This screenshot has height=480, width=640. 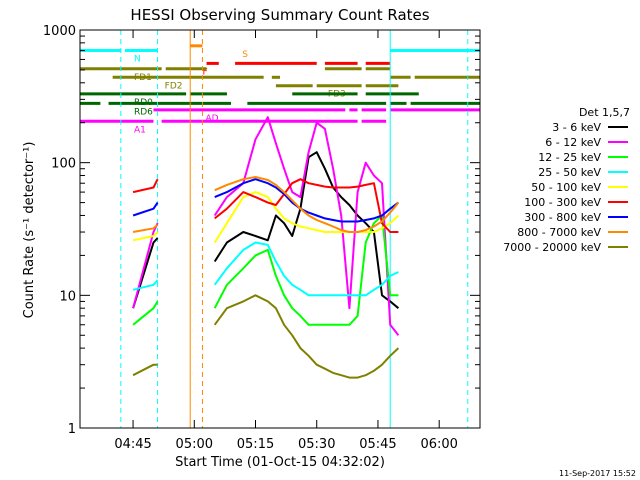 What do you see at coordinates (143, 112) in the screenshot?
I see `flag-rd6-label: RD6` at bounding box center [143, 112].